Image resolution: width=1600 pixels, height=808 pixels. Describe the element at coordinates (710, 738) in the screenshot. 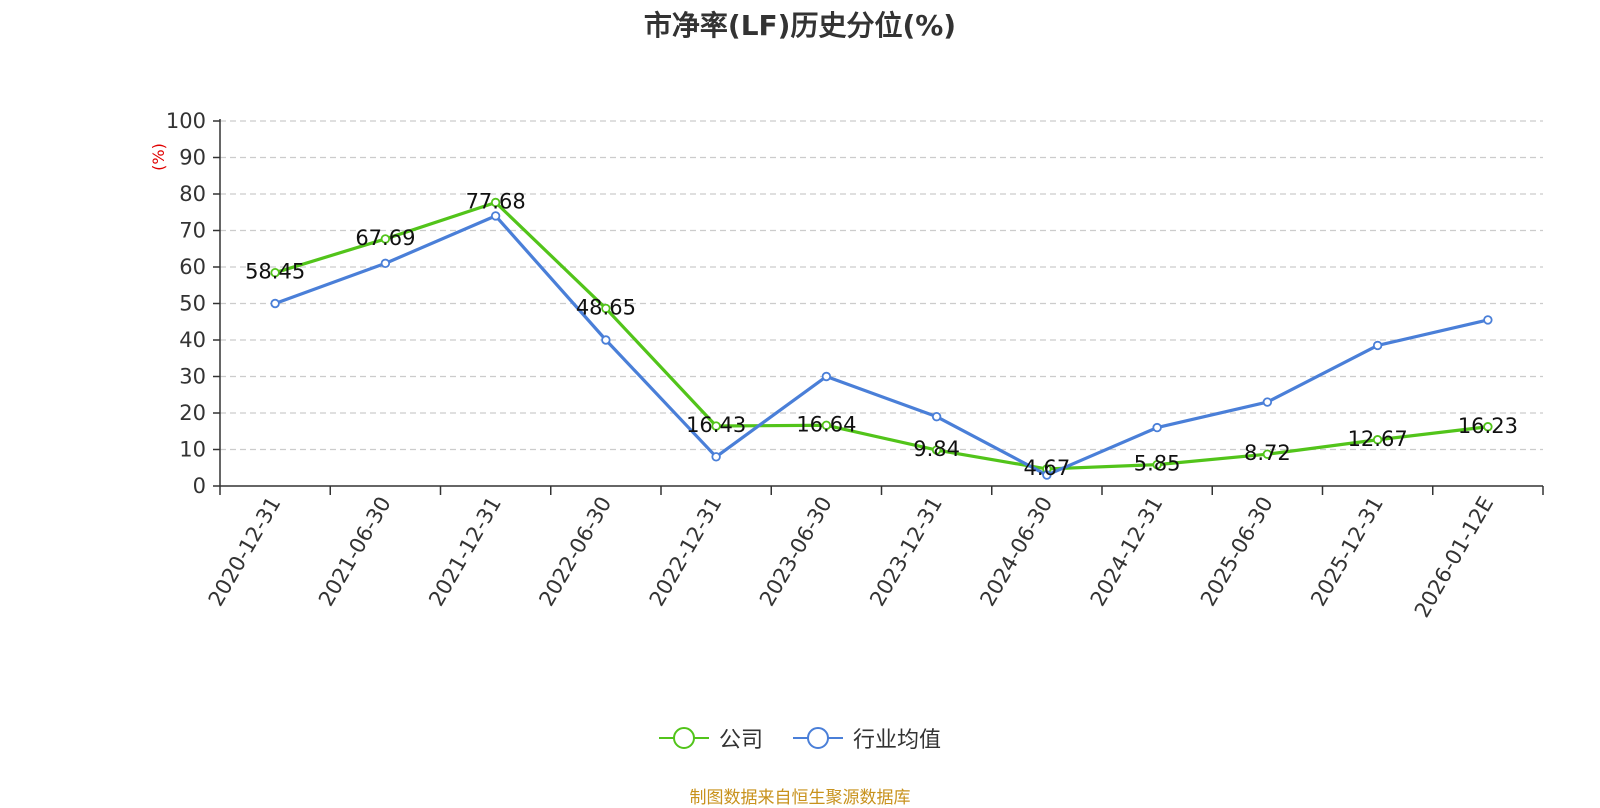

I see `legend-item-company: 公司` at that location.